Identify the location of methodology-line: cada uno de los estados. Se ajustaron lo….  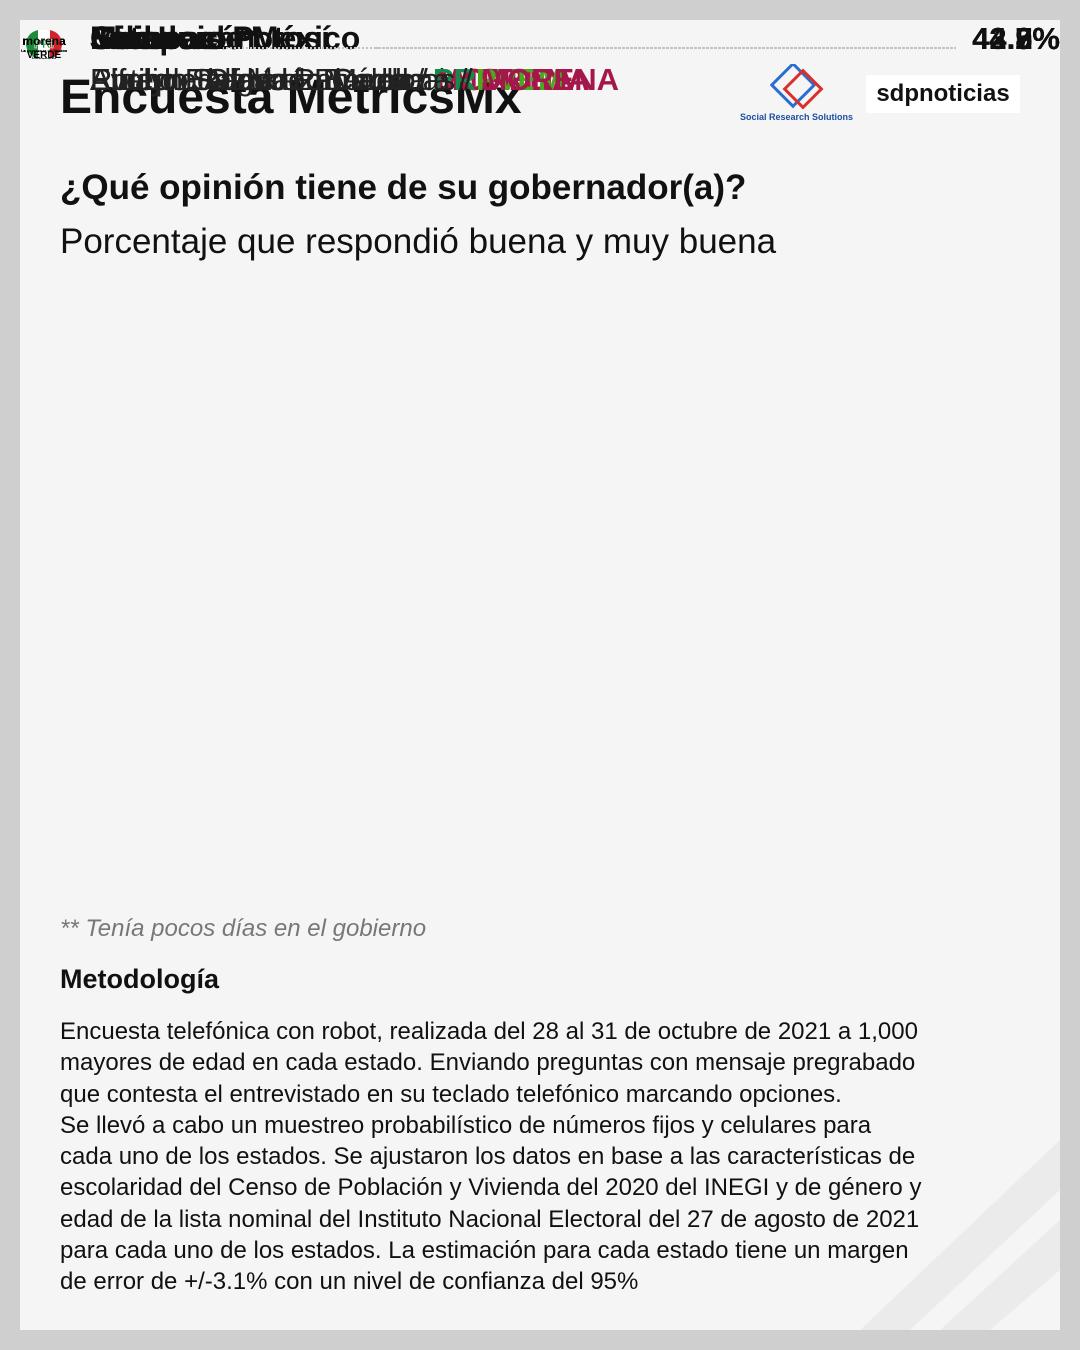
(488, 1157).